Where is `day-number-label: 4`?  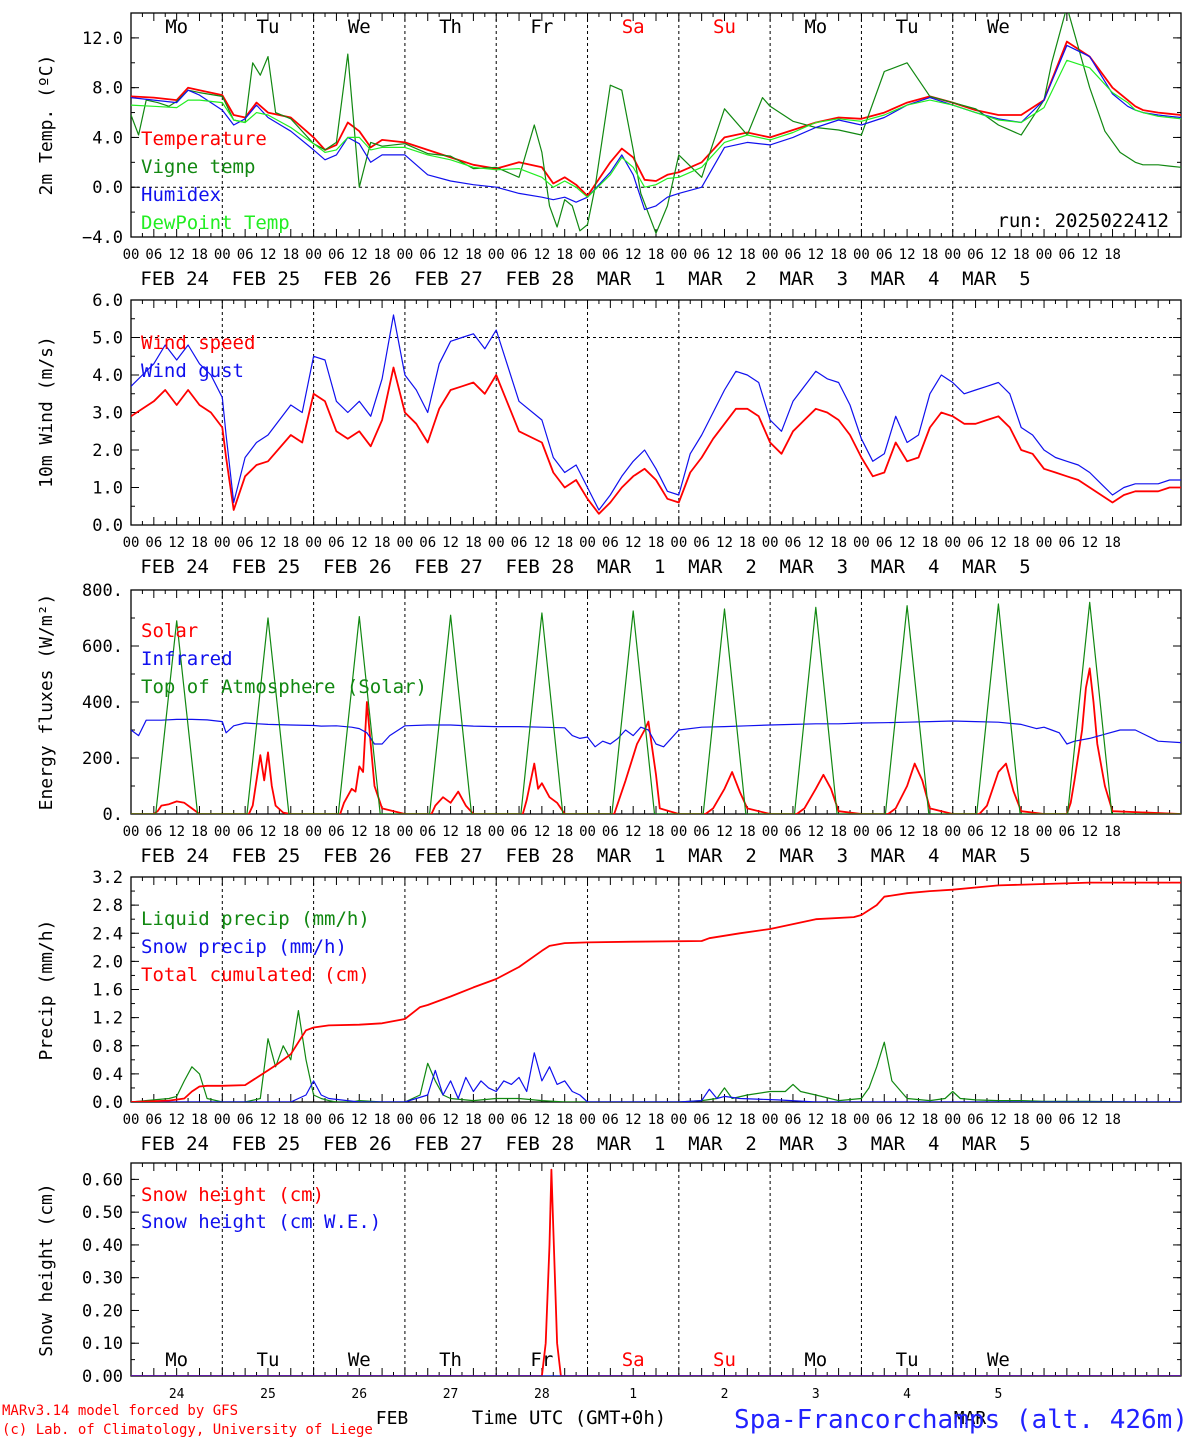 day-number-label: 4 is located at coordinates (907, 1394).